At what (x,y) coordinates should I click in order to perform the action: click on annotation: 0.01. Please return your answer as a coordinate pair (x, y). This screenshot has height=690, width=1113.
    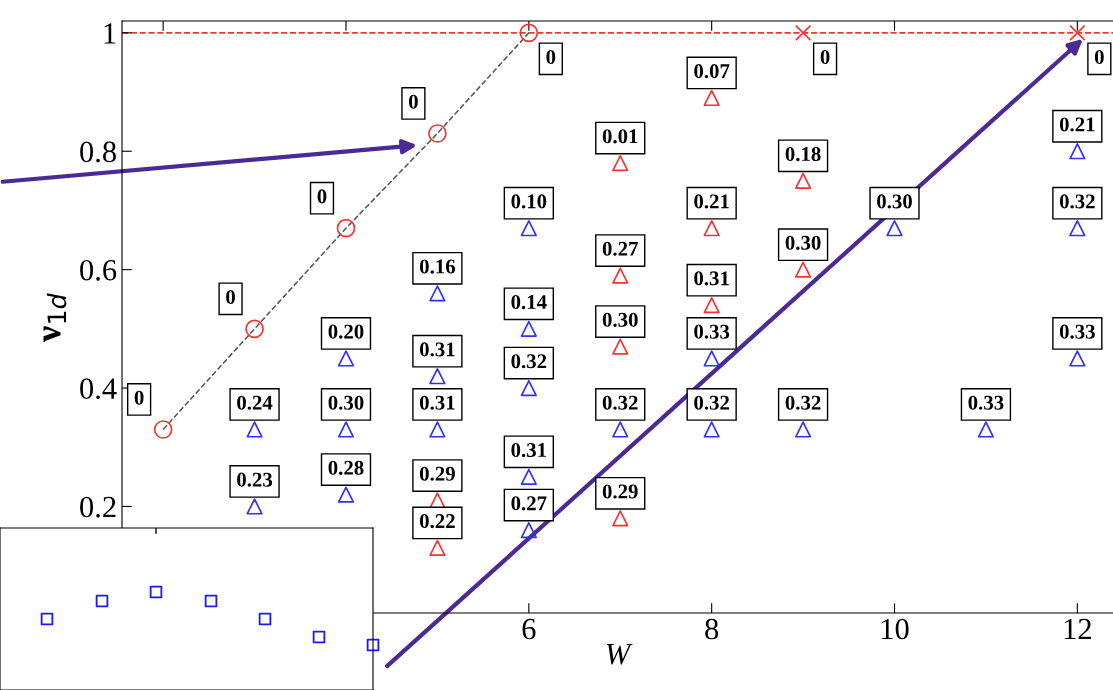
    Looking at the image, I should click on (620, 136).